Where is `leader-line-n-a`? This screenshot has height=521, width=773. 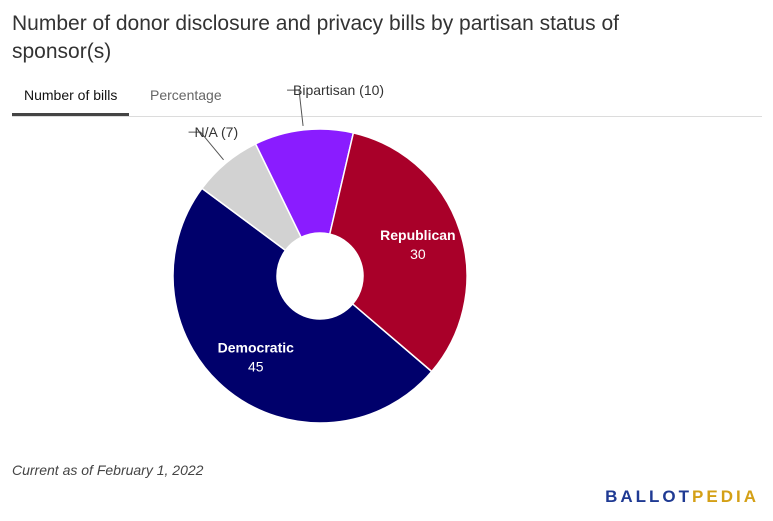 leader-line-n-a is located at coordinates (206, 146).